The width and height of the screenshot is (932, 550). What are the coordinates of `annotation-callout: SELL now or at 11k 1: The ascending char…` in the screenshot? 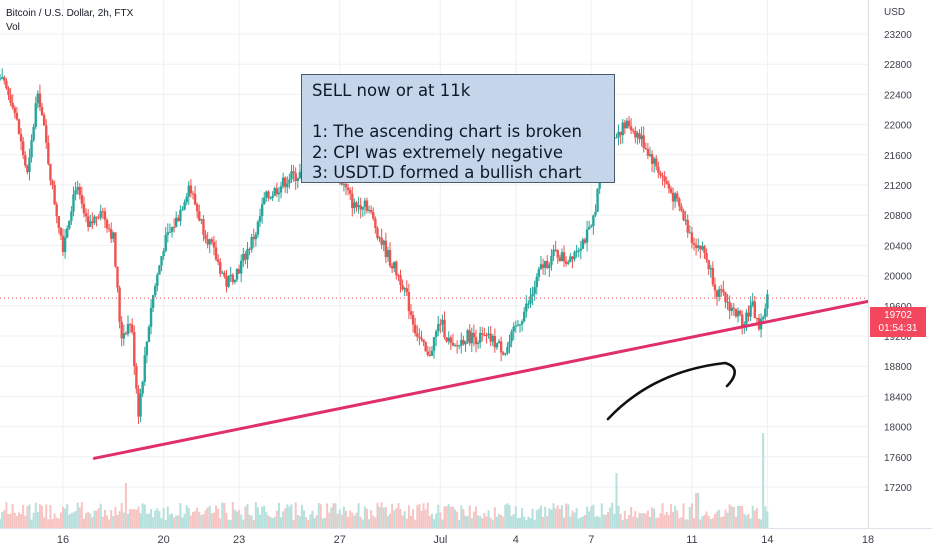 It's located at (458, 128).